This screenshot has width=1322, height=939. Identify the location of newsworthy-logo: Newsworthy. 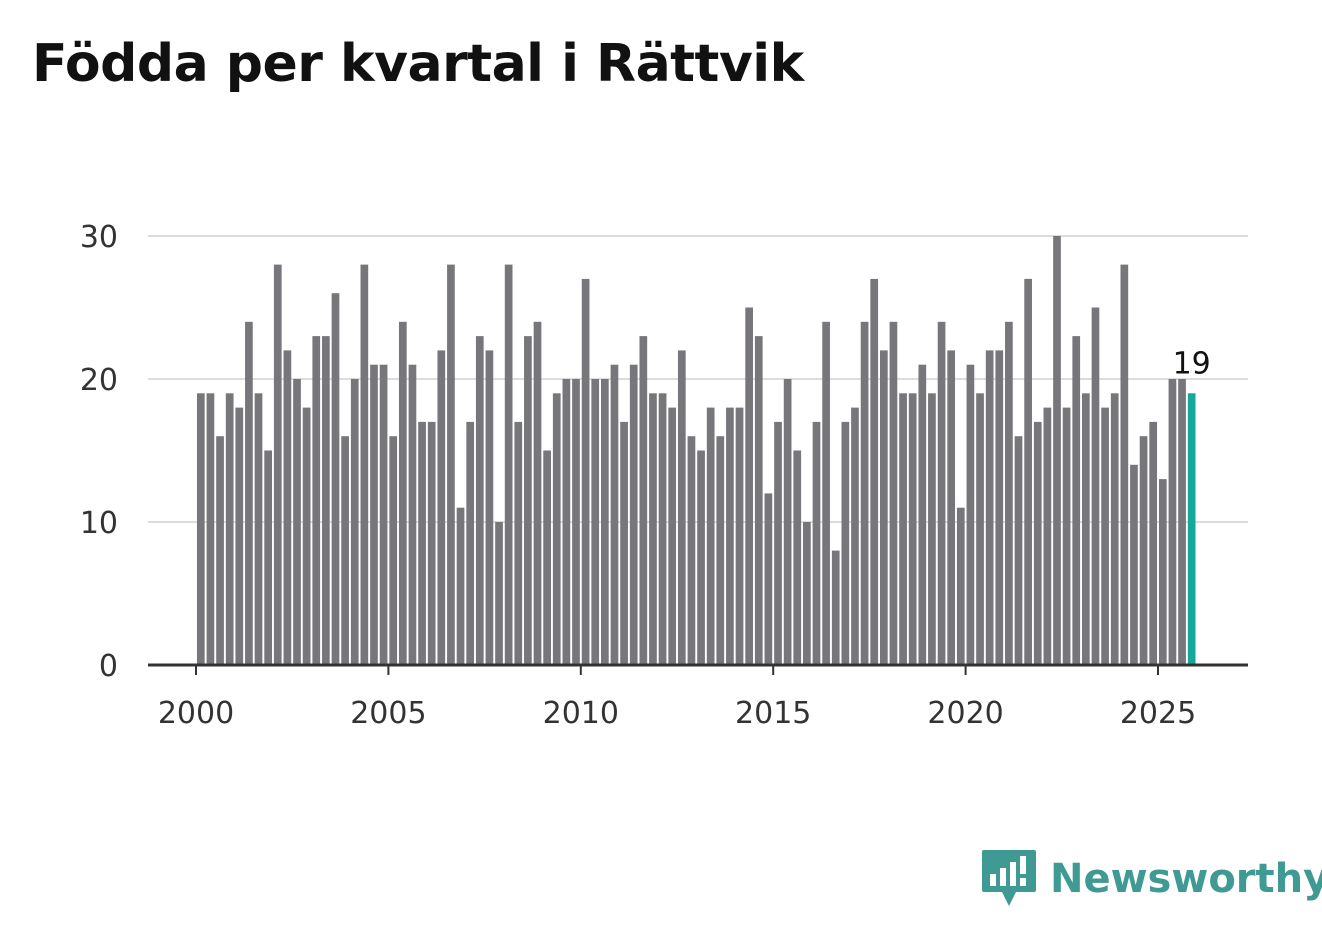
(1151, 879).